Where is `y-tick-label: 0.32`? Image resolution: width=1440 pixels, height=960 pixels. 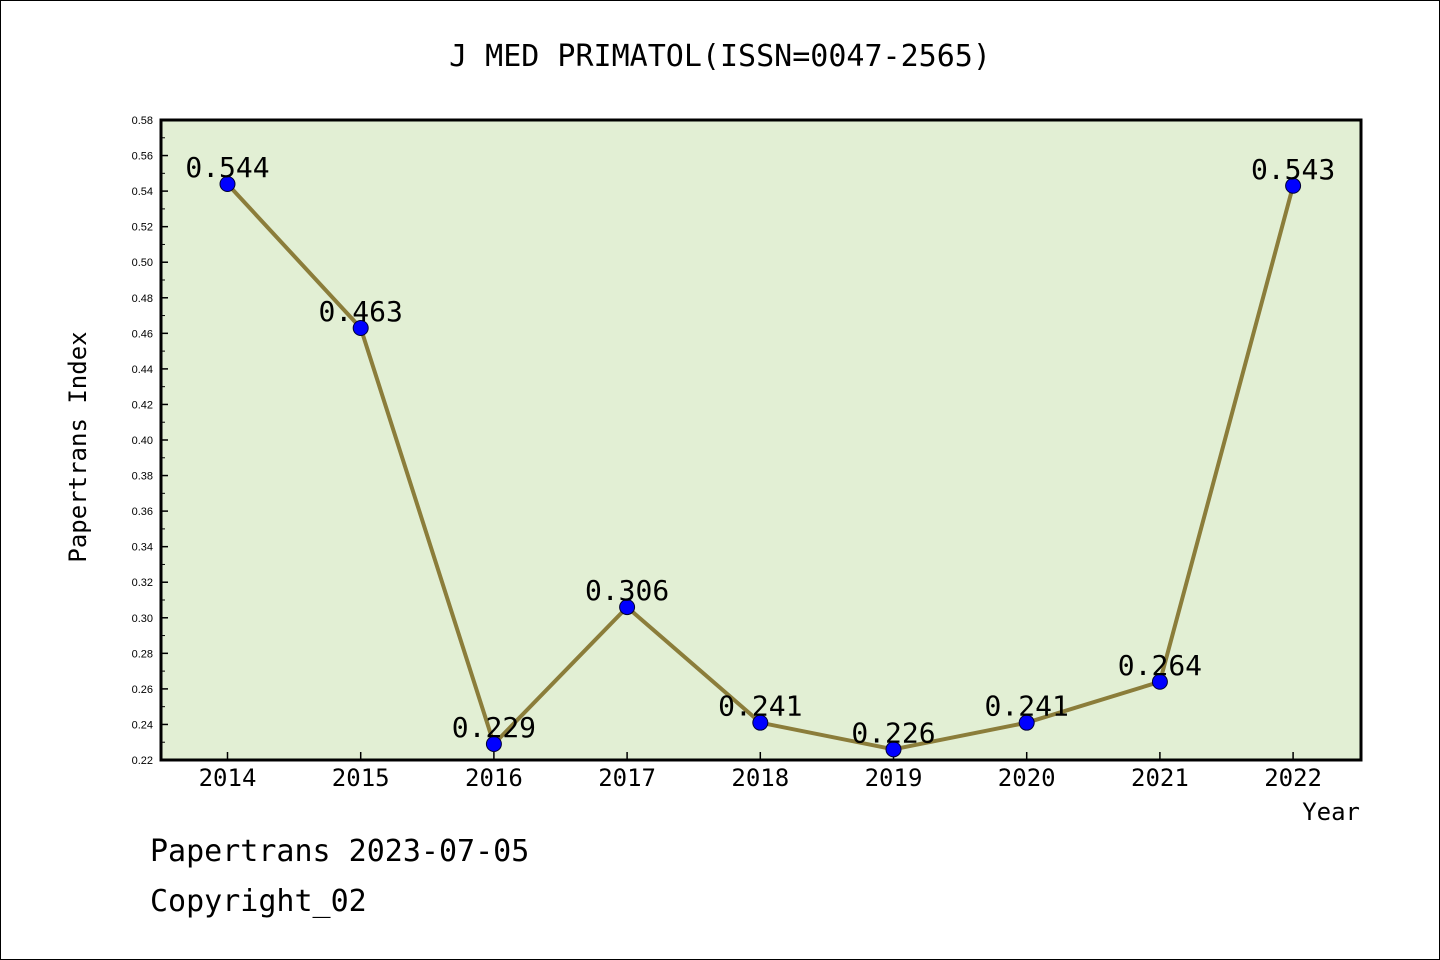 y-tick-label: 0.32 is located at coordinates (142, 583).